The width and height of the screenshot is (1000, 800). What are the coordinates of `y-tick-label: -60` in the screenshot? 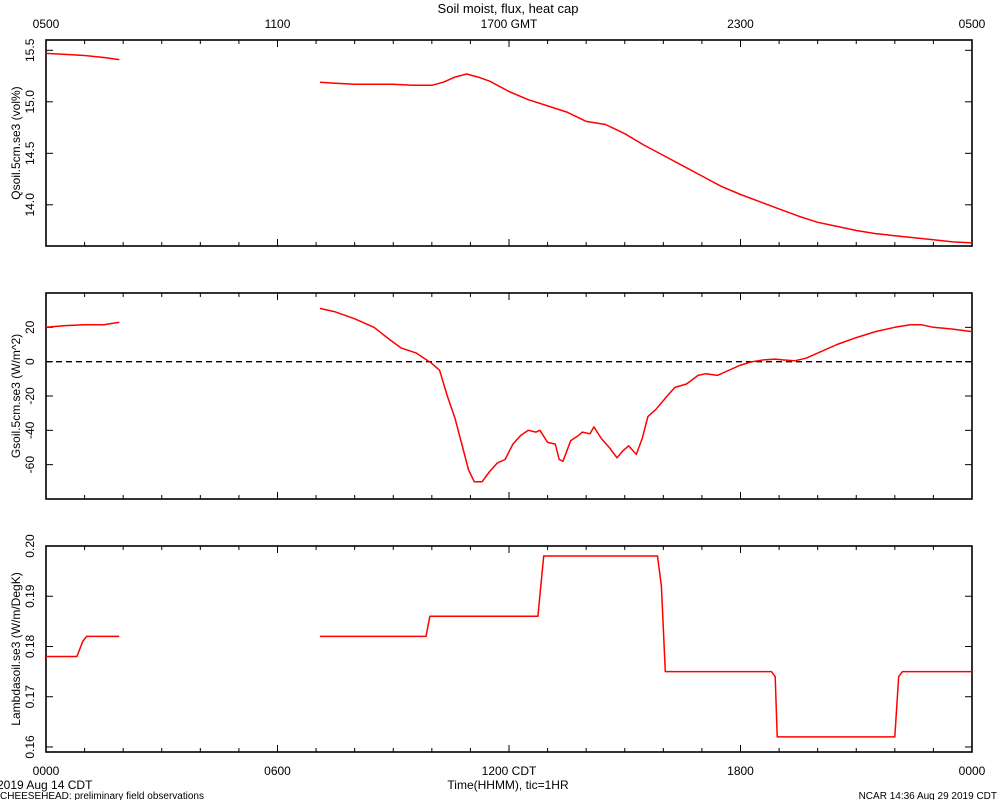 It's located at (30, 465).